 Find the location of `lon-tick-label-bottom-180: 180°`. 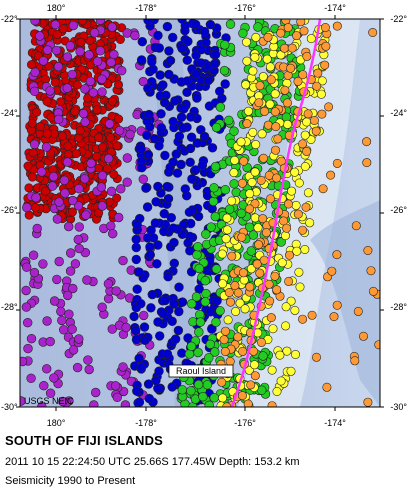

lon-tick-label-bottom-180: 180° is located at coordinates (56, 423).